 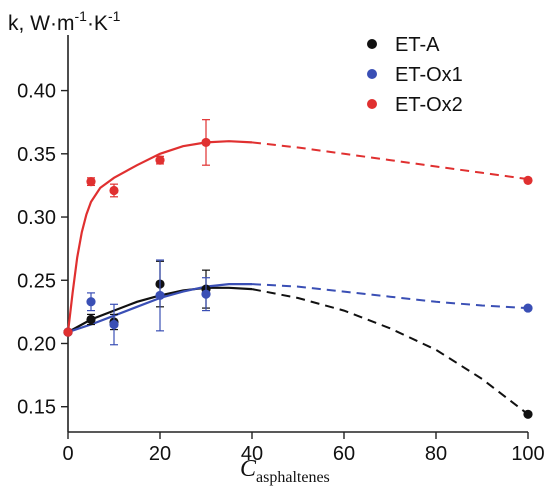 What do you see at coordinates (80, 16) in the screenshot?
I see `y-label-exp1: -1` at bounding box center [80, 16].